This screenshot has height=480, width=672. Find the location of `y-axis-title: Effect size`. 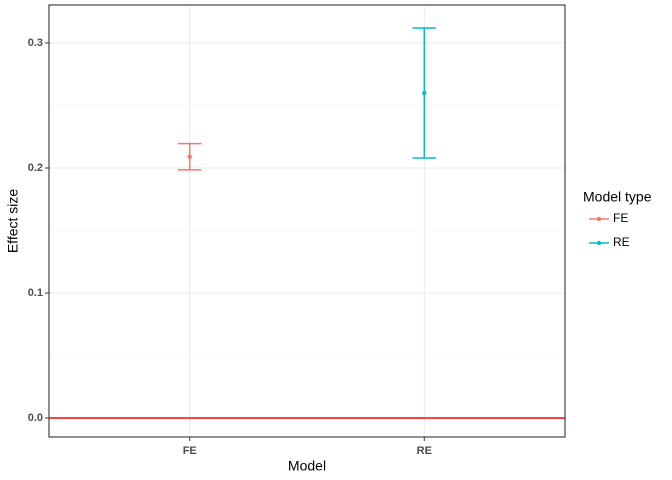

y-axis-title: Effect size is located at coordinates (13, 221).